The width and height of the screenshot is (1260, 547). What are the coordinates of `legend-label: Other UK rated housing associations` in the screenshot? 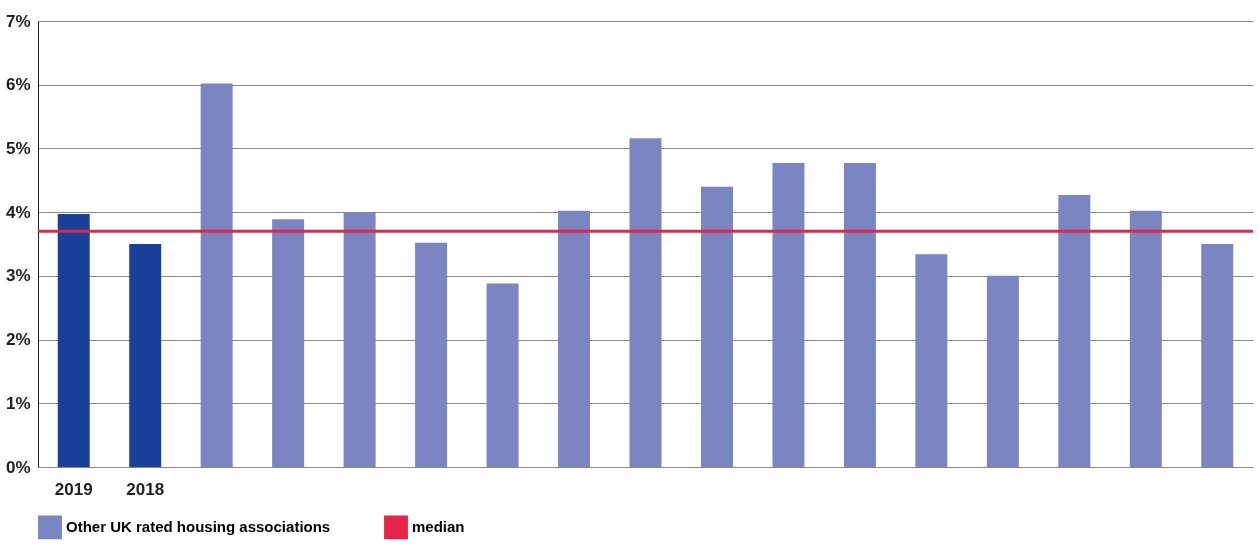 It's located at (198, 527).